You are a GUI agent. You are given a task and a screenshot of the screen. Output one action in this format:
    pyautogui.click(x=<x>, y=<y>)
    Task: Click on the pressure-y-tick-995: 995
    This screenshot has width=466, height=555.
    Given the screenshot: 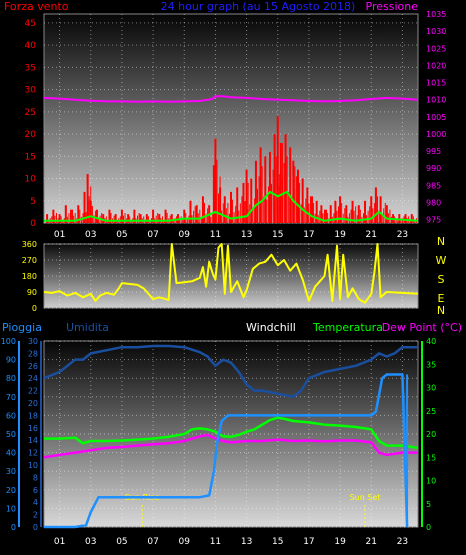 What is the action you would take?
    pyautogui.click(x=433, y=151)
    